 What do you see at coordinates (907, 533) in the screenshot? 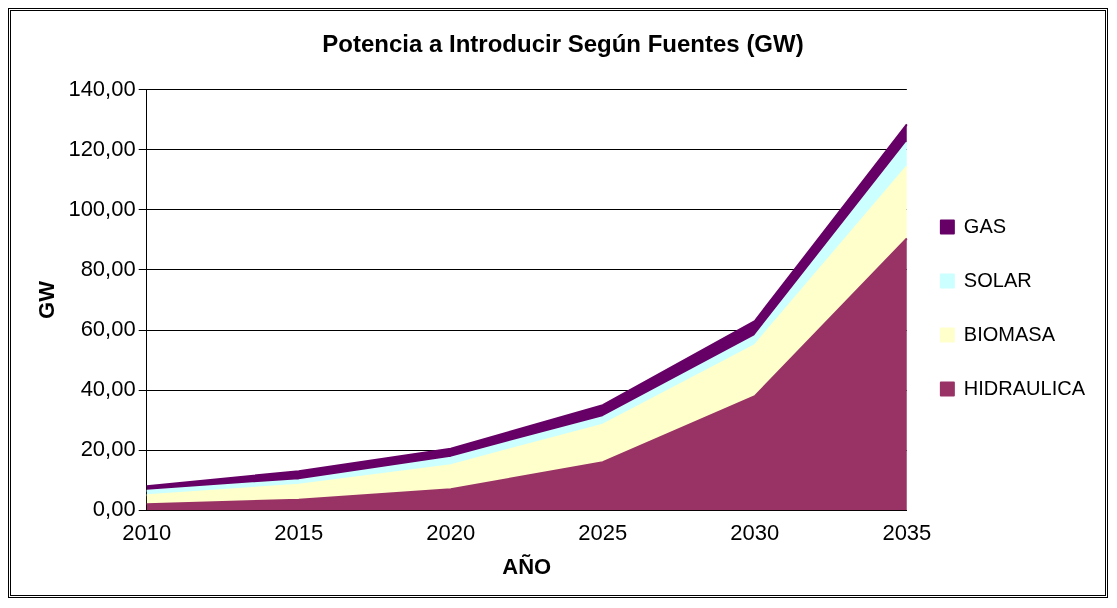
I see `x-tick-label: 2035` at bounding box center [907, 533].